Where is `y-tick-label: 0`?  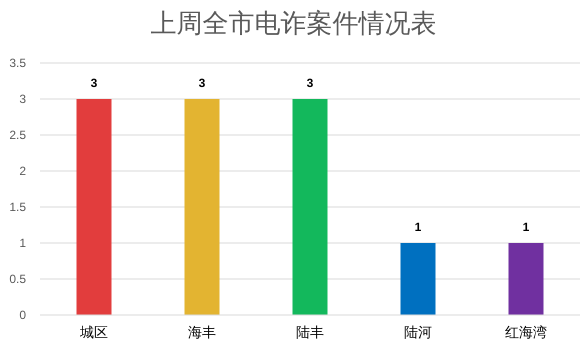 y-tick-label: 0 is located at coordinates (22, 315).